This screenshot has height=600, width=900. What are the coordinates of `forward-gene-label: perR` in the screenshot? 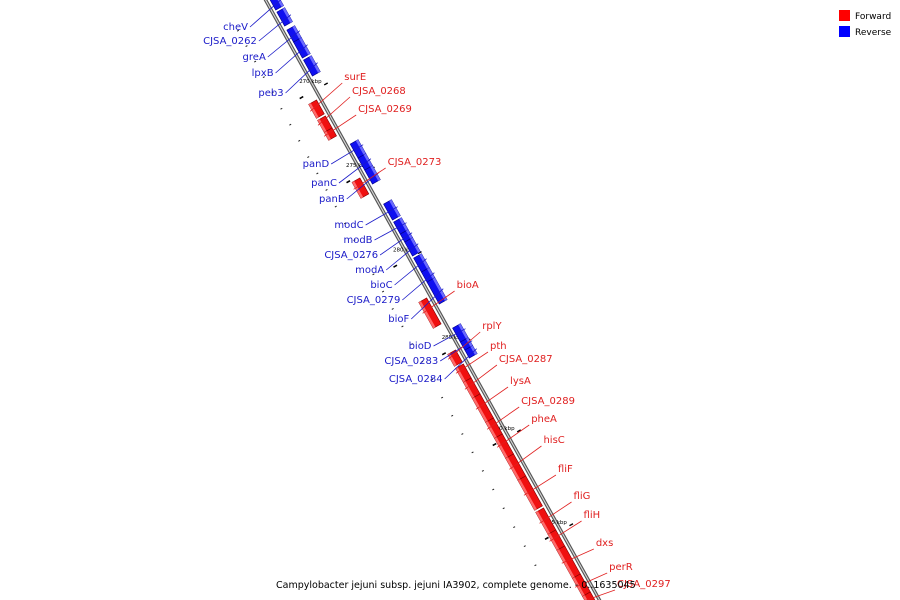 It's located at (621, 567).